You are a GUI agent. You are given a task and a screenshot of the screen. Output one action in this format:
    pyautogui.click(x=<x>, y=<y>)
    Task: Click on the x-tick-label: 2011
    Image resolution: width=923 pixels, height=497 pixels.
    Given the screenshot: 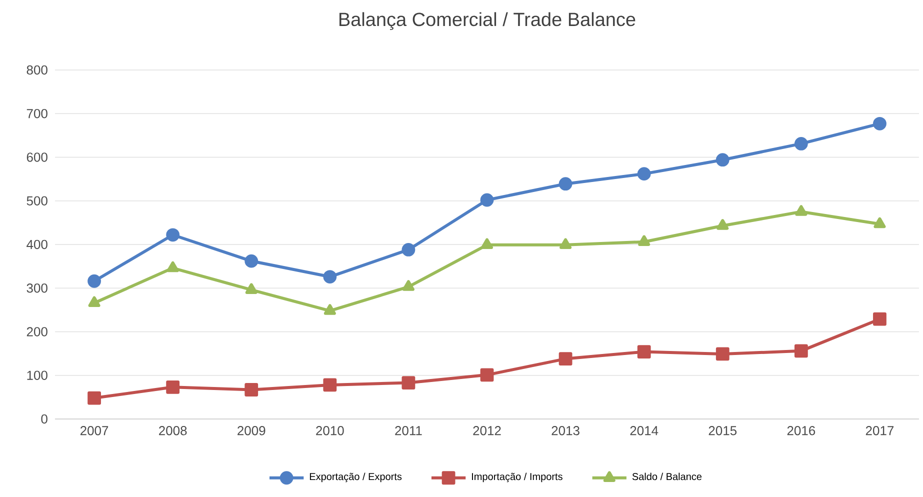 What is the action you would take?
    pyautogui.click(x=408, y=431)
    